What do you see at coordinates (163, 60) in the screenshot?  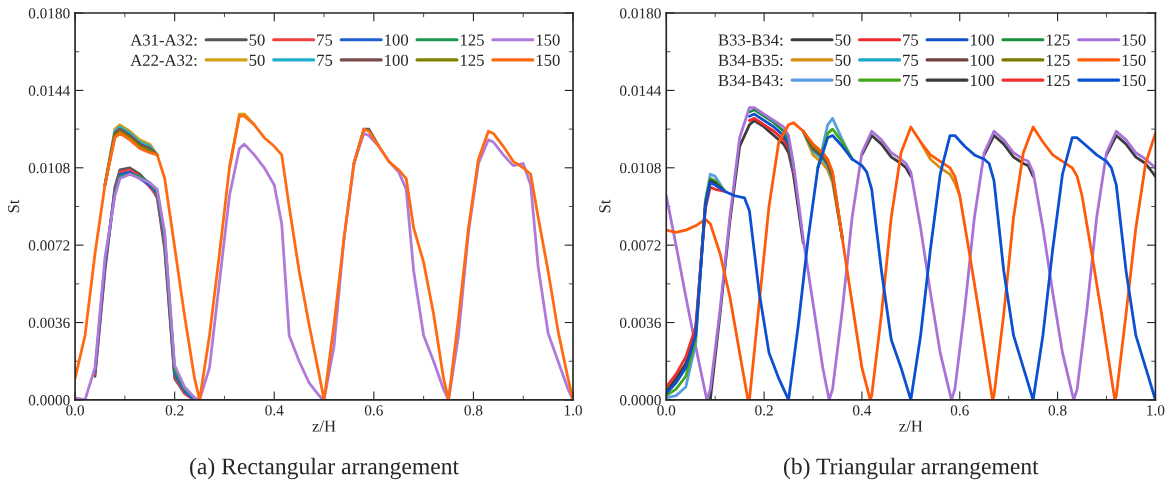 I see `annotation: A22-A32:` at bounding box center [163, 60].